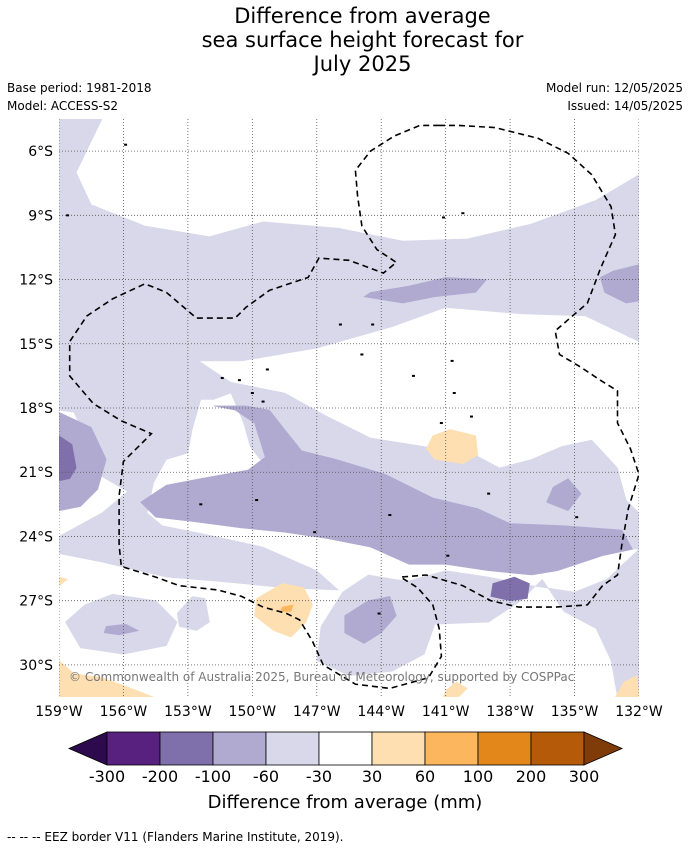 The image size is (690, 850). What do you see at coordinates (124, 712) in the screenshot?
I see `x-tick-label-1: 156°W` at bounding box center [124, 712].